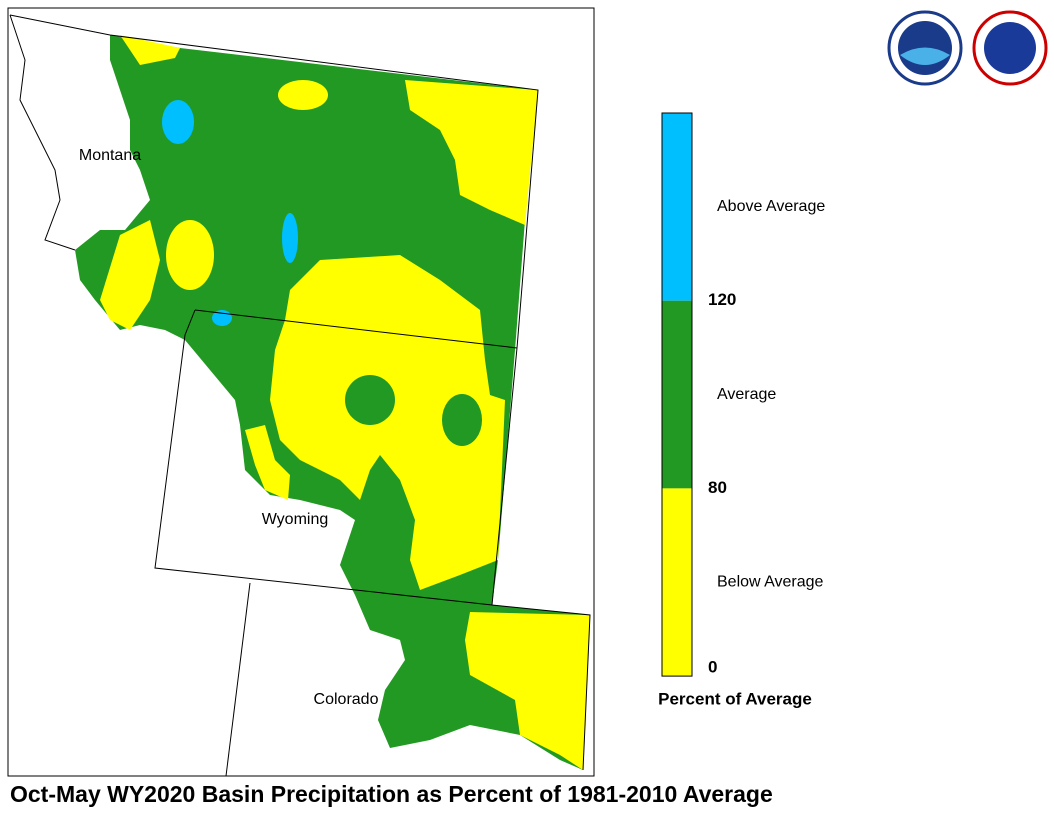 The image size is (1054, 817). Describe the element at coordinates (735, 698) in the screenshot. I see `legend-title: Percent of Average` at that location.